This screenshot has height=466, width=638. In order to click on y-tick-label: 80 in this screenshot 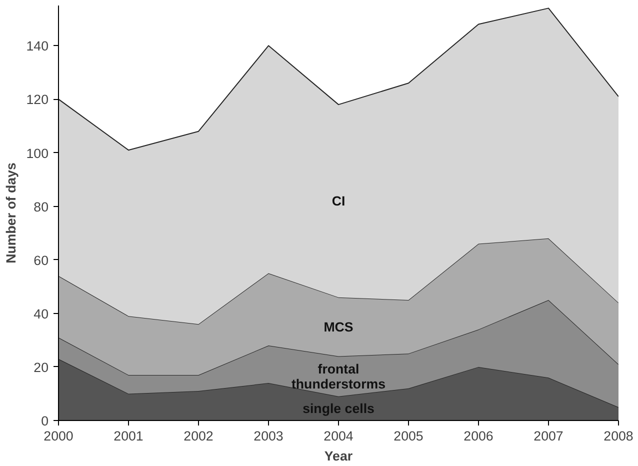, I will do `click(41, 206)`.